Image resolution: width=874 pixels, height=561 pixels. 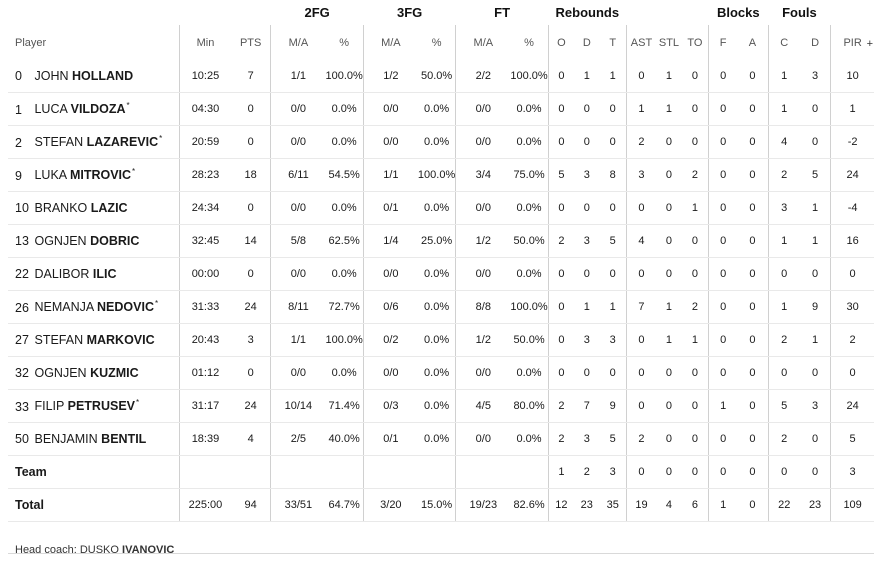 I want to click on player-cell: 50 BENJAMIN BENTIL, so click(x=94, y=439).